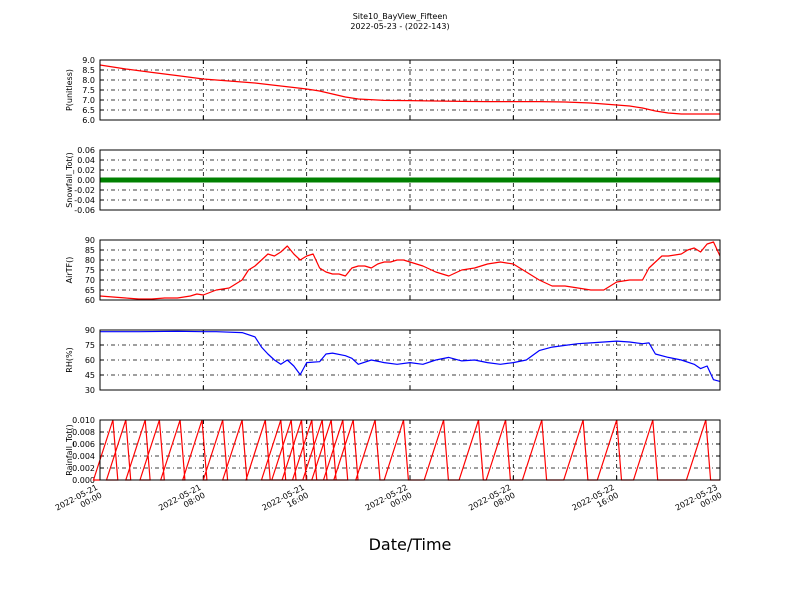 The height and width of the screenshot is (600, 800). I want to click on y-tick-label-snowfall: 0.00, so click(86, 180).